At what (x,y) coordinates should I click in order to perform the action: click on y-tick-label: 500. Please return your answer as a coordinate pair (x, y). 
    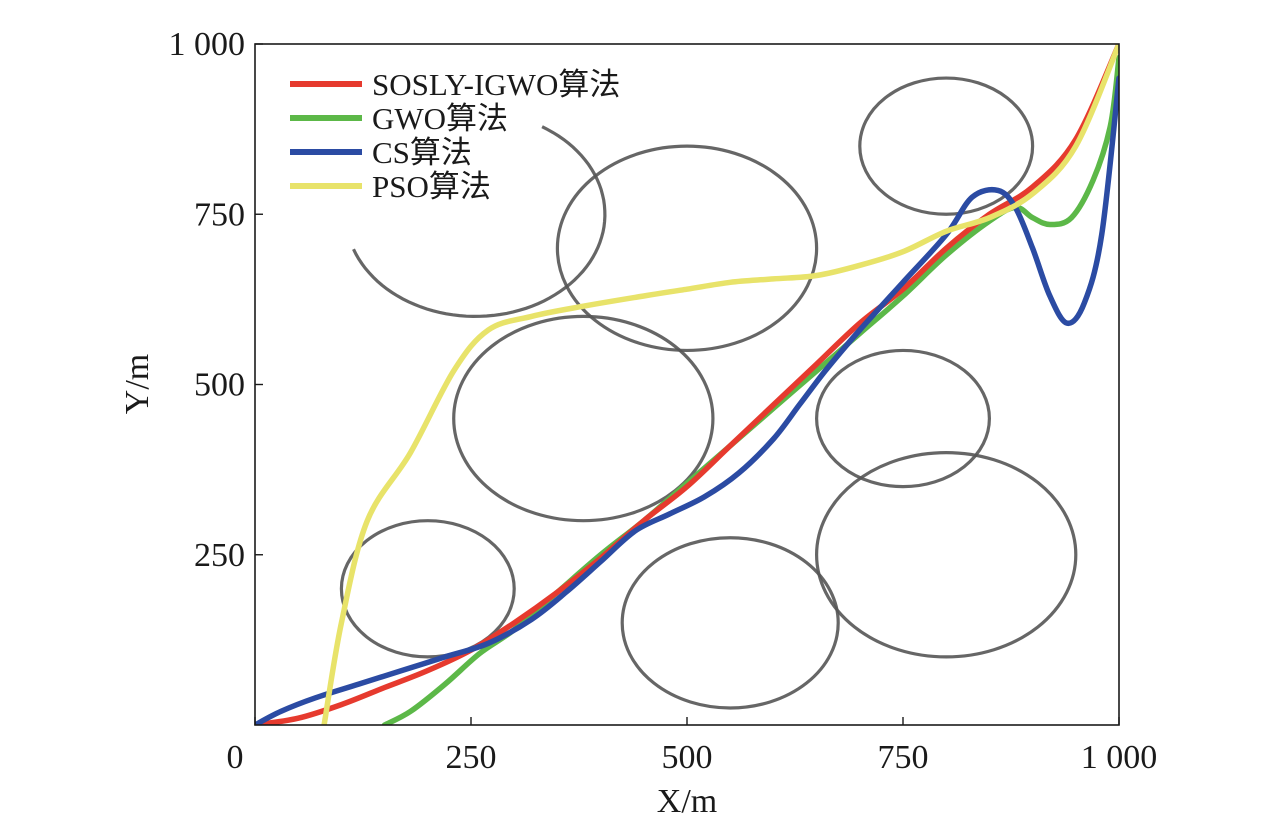
    Looking at the image, I should click on (219, 385).